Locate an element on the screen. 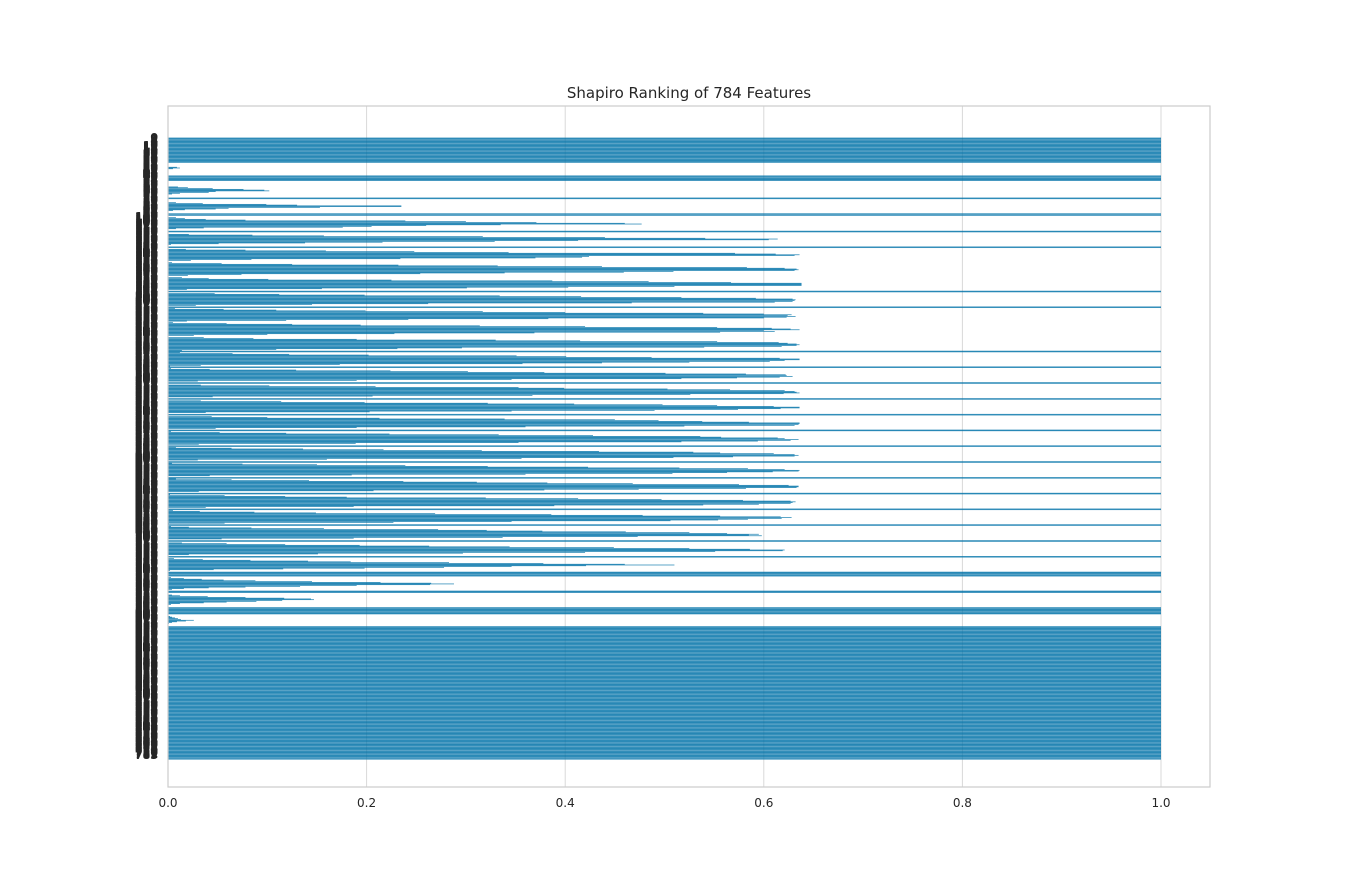  y-tick-label: 218 is located at coordinates (146, 309).